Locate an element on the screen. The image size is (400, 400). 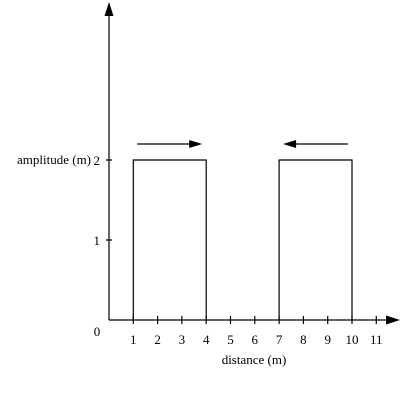
x-ticks: 1 2 3 4 5 6 7 8 9 10 11 is located at coordinates (256, 331).